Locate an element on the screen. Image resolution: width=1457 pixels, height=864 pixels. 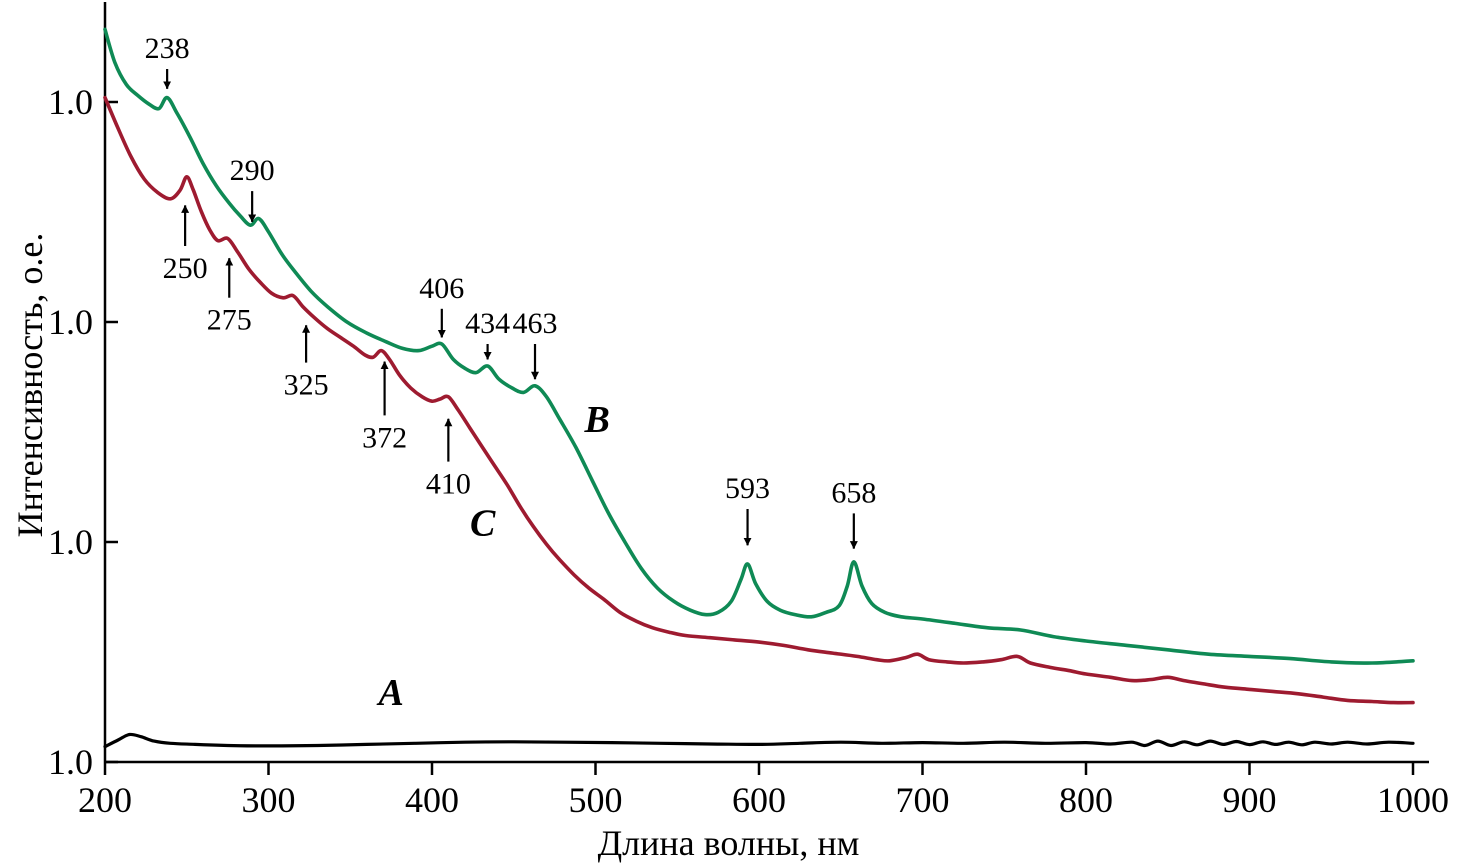
x-tick-label: 400 is located at coordinates (432, 800).